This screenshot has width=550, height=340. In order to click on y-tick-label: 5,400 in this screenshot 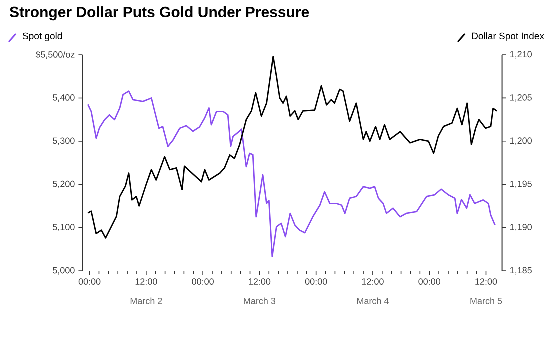, I will do `click(64, 98)`.